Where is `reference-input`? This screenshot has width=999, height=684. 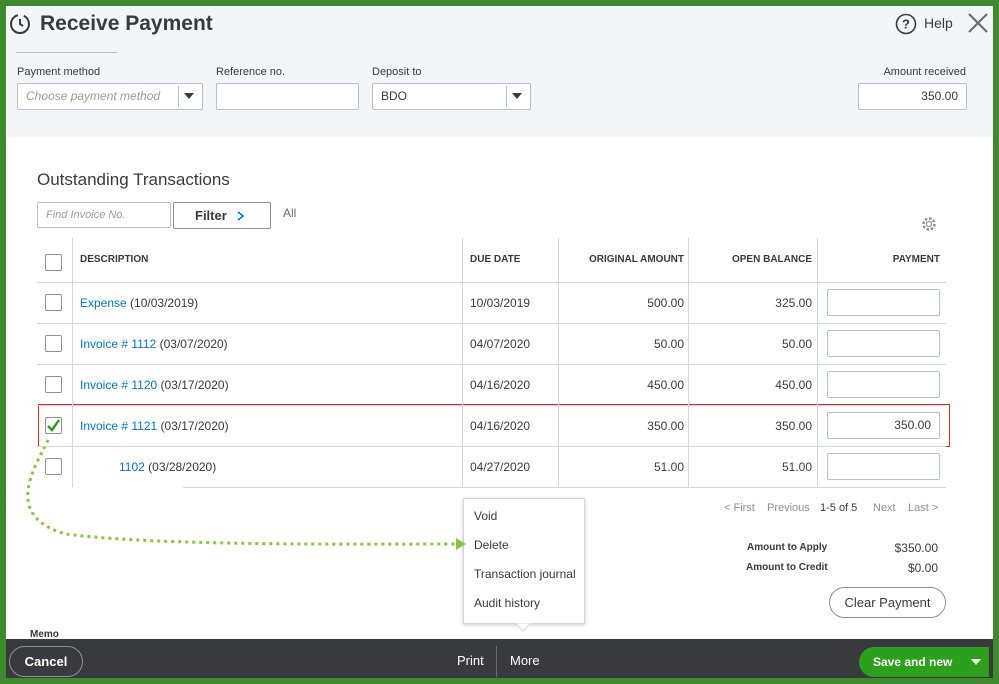 reference-input is located at coordinates (287, 96).